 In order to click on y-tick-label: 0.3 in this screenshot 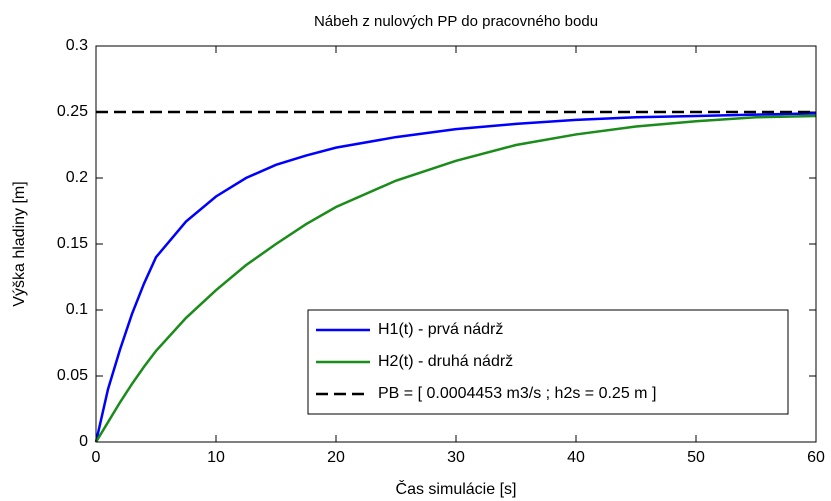, I will do `click(77, 45)`.